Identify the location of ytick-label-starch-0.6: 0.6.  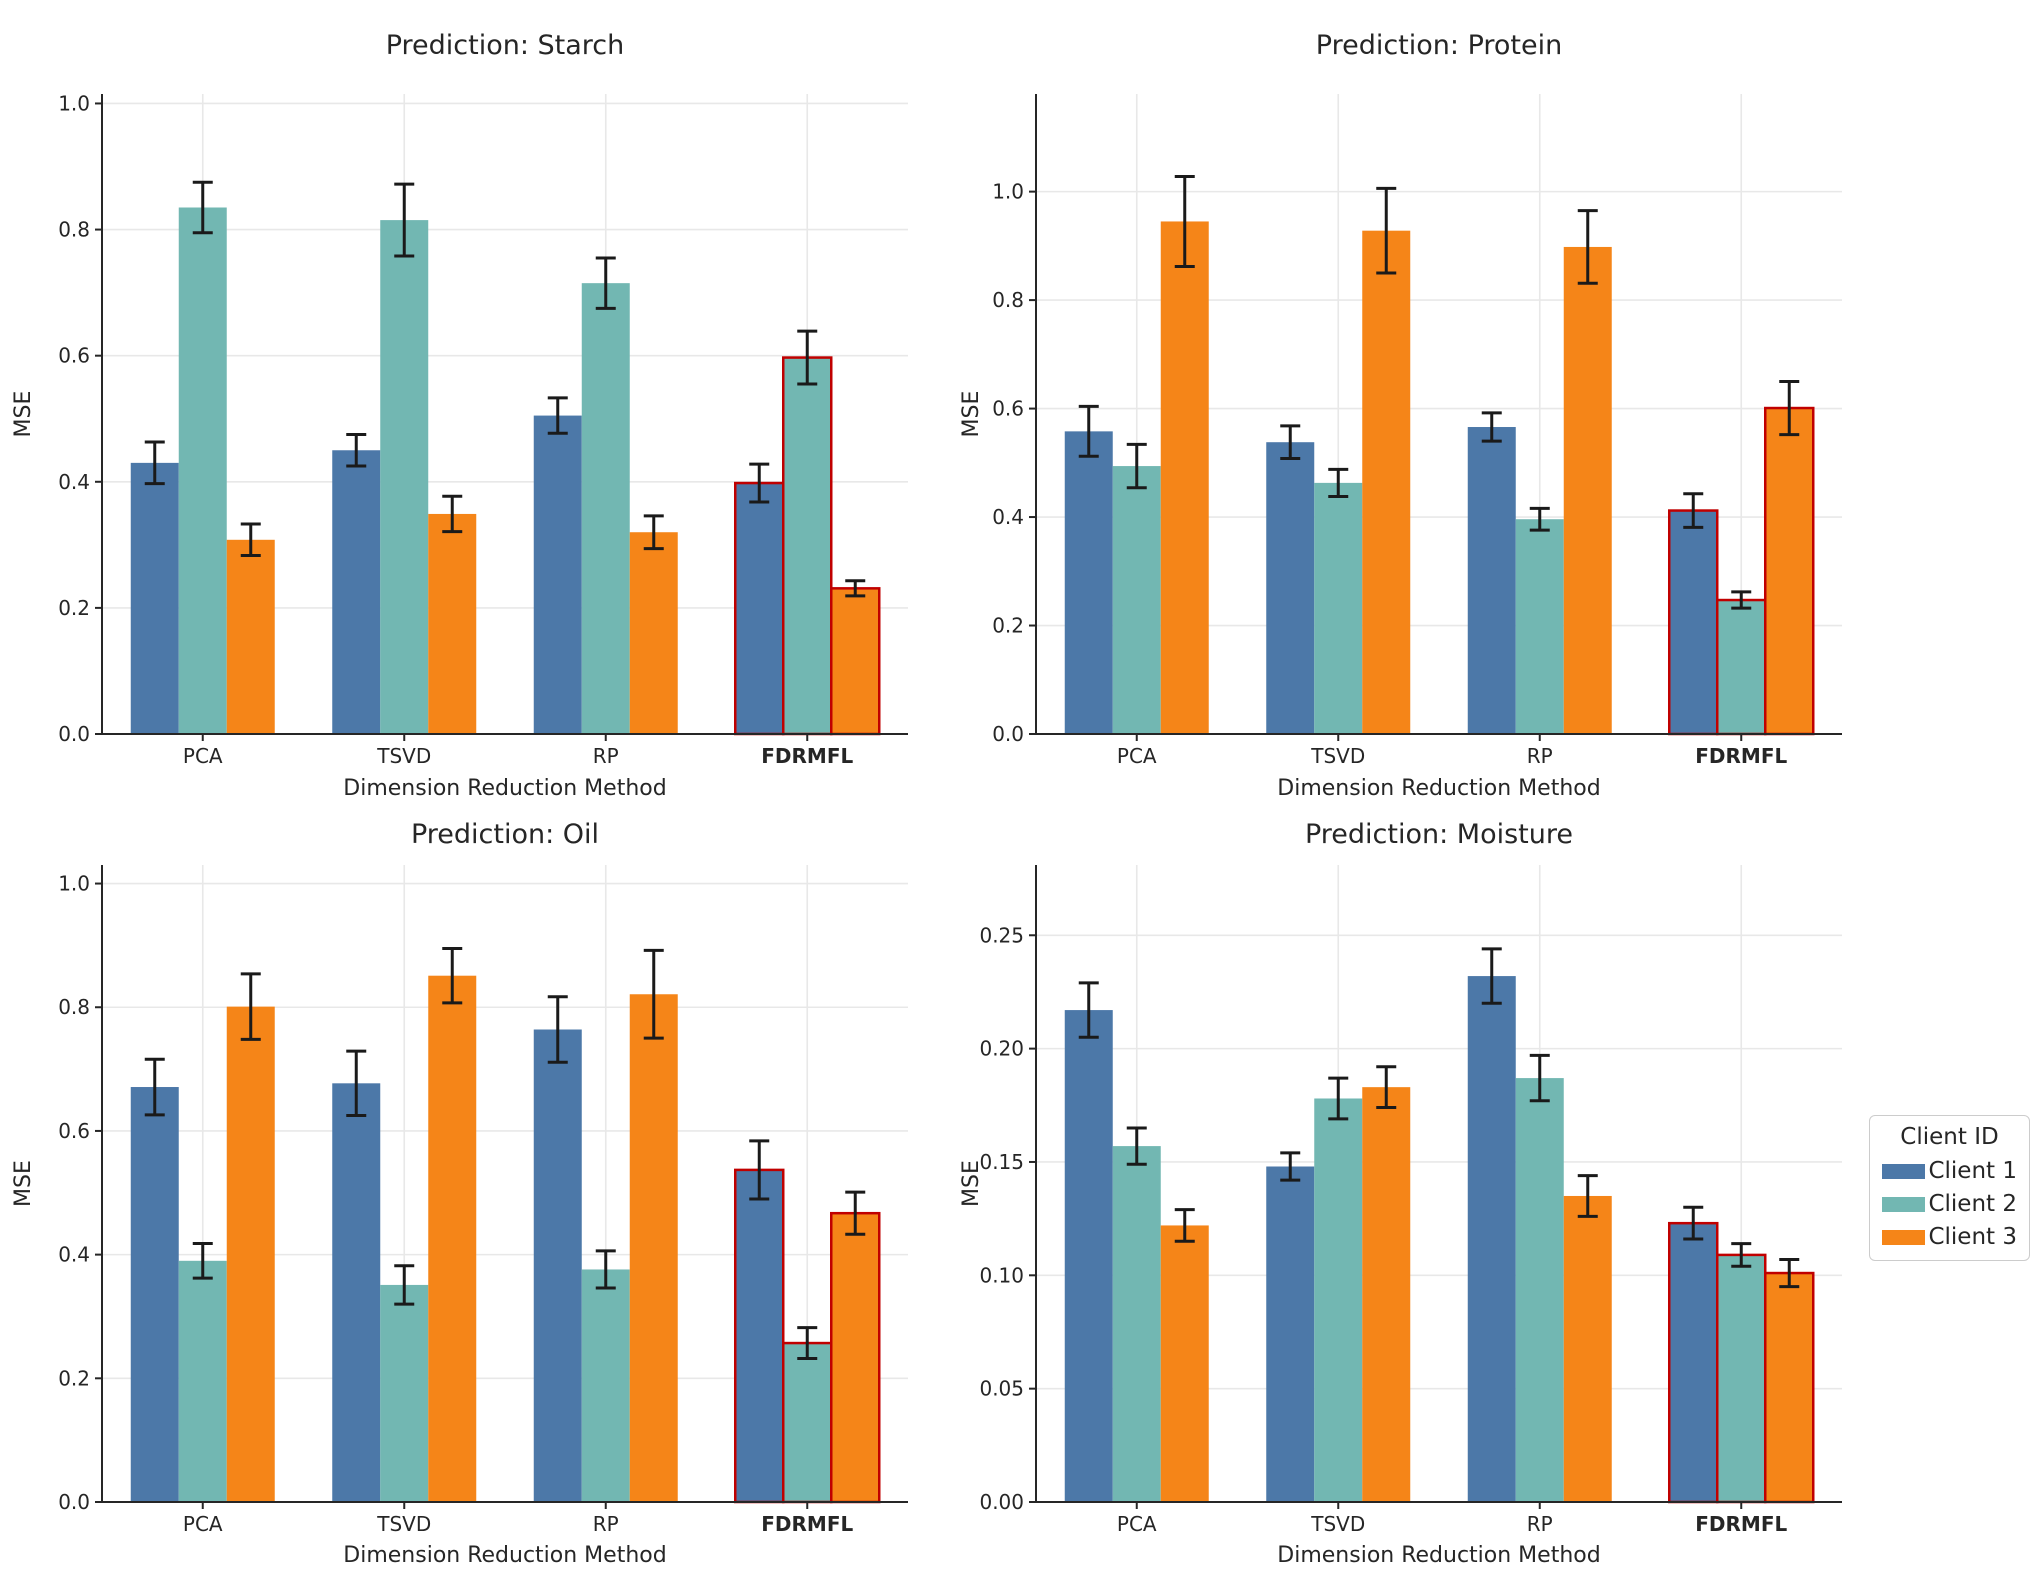
(74, 356).